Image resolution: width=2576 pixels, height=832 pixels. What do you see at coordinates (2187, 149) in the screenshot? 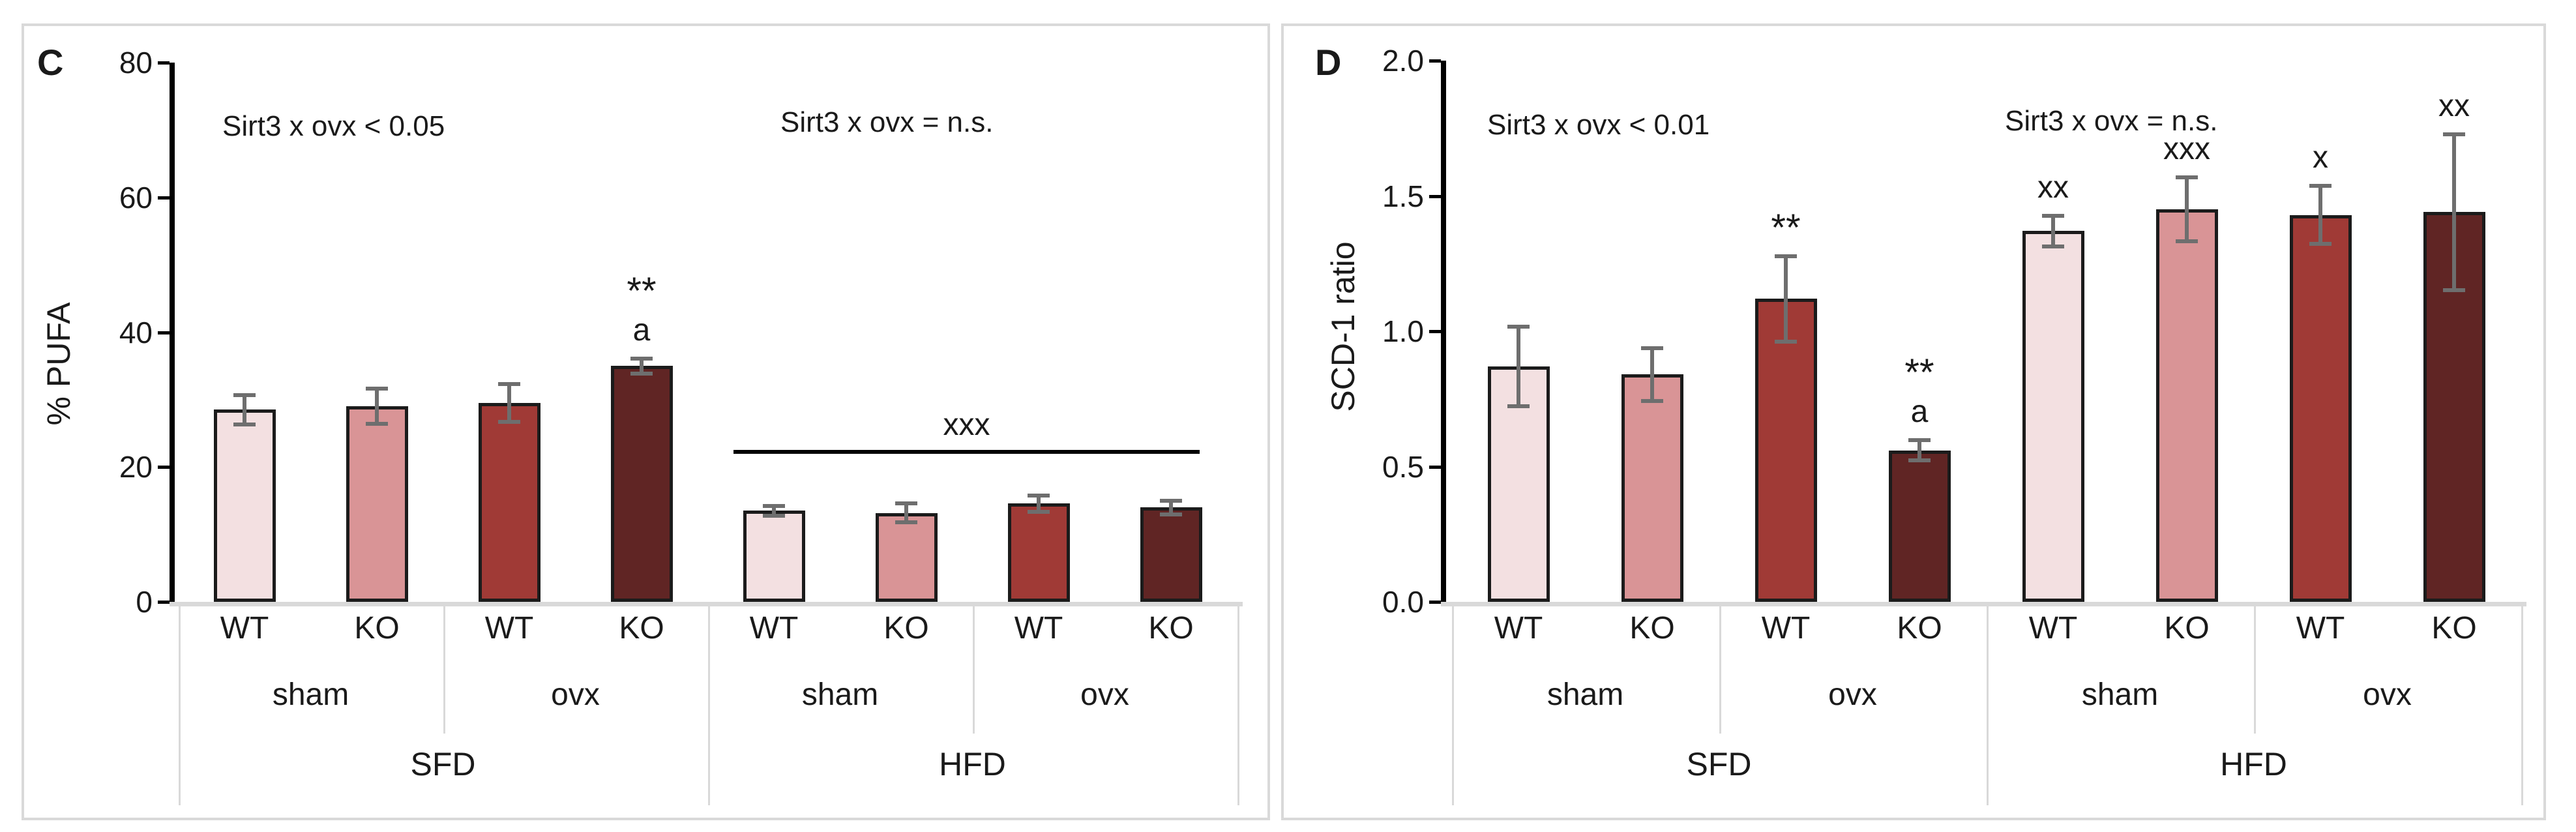
I see `significance-annotation: xxx` at bounding box center [2187, 149].